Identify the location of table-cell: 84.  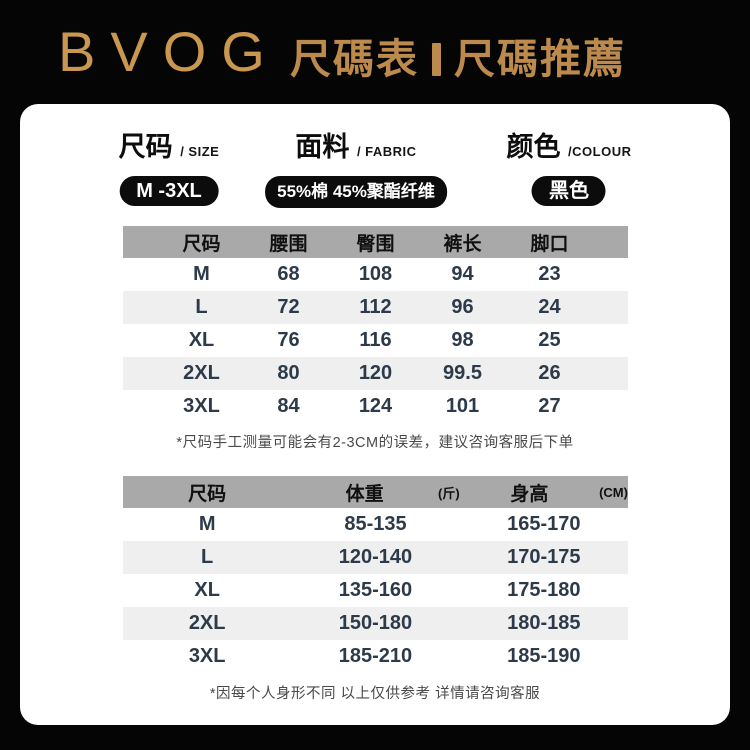
(288, 406).